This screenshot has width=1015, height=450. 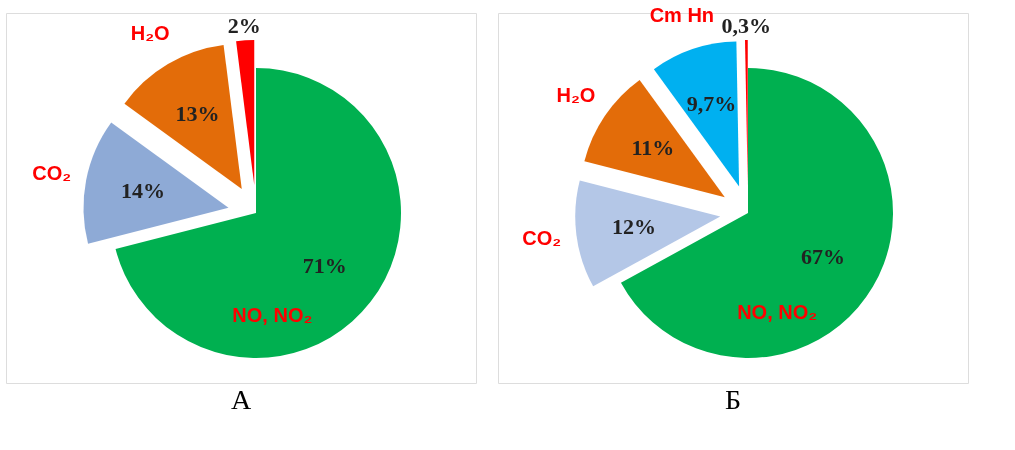 I want to click on data-label: 12%, so click(x=633, y=227).